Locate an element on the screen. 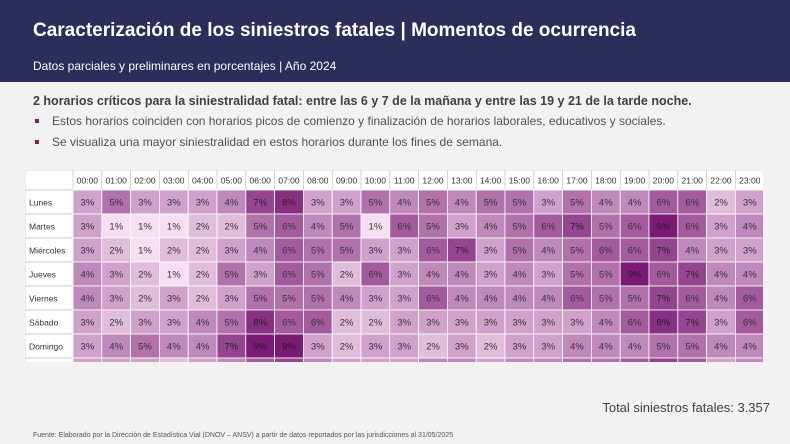 The image size is (790, 444). cell-value: 9% is located at coordinates (260, 347).